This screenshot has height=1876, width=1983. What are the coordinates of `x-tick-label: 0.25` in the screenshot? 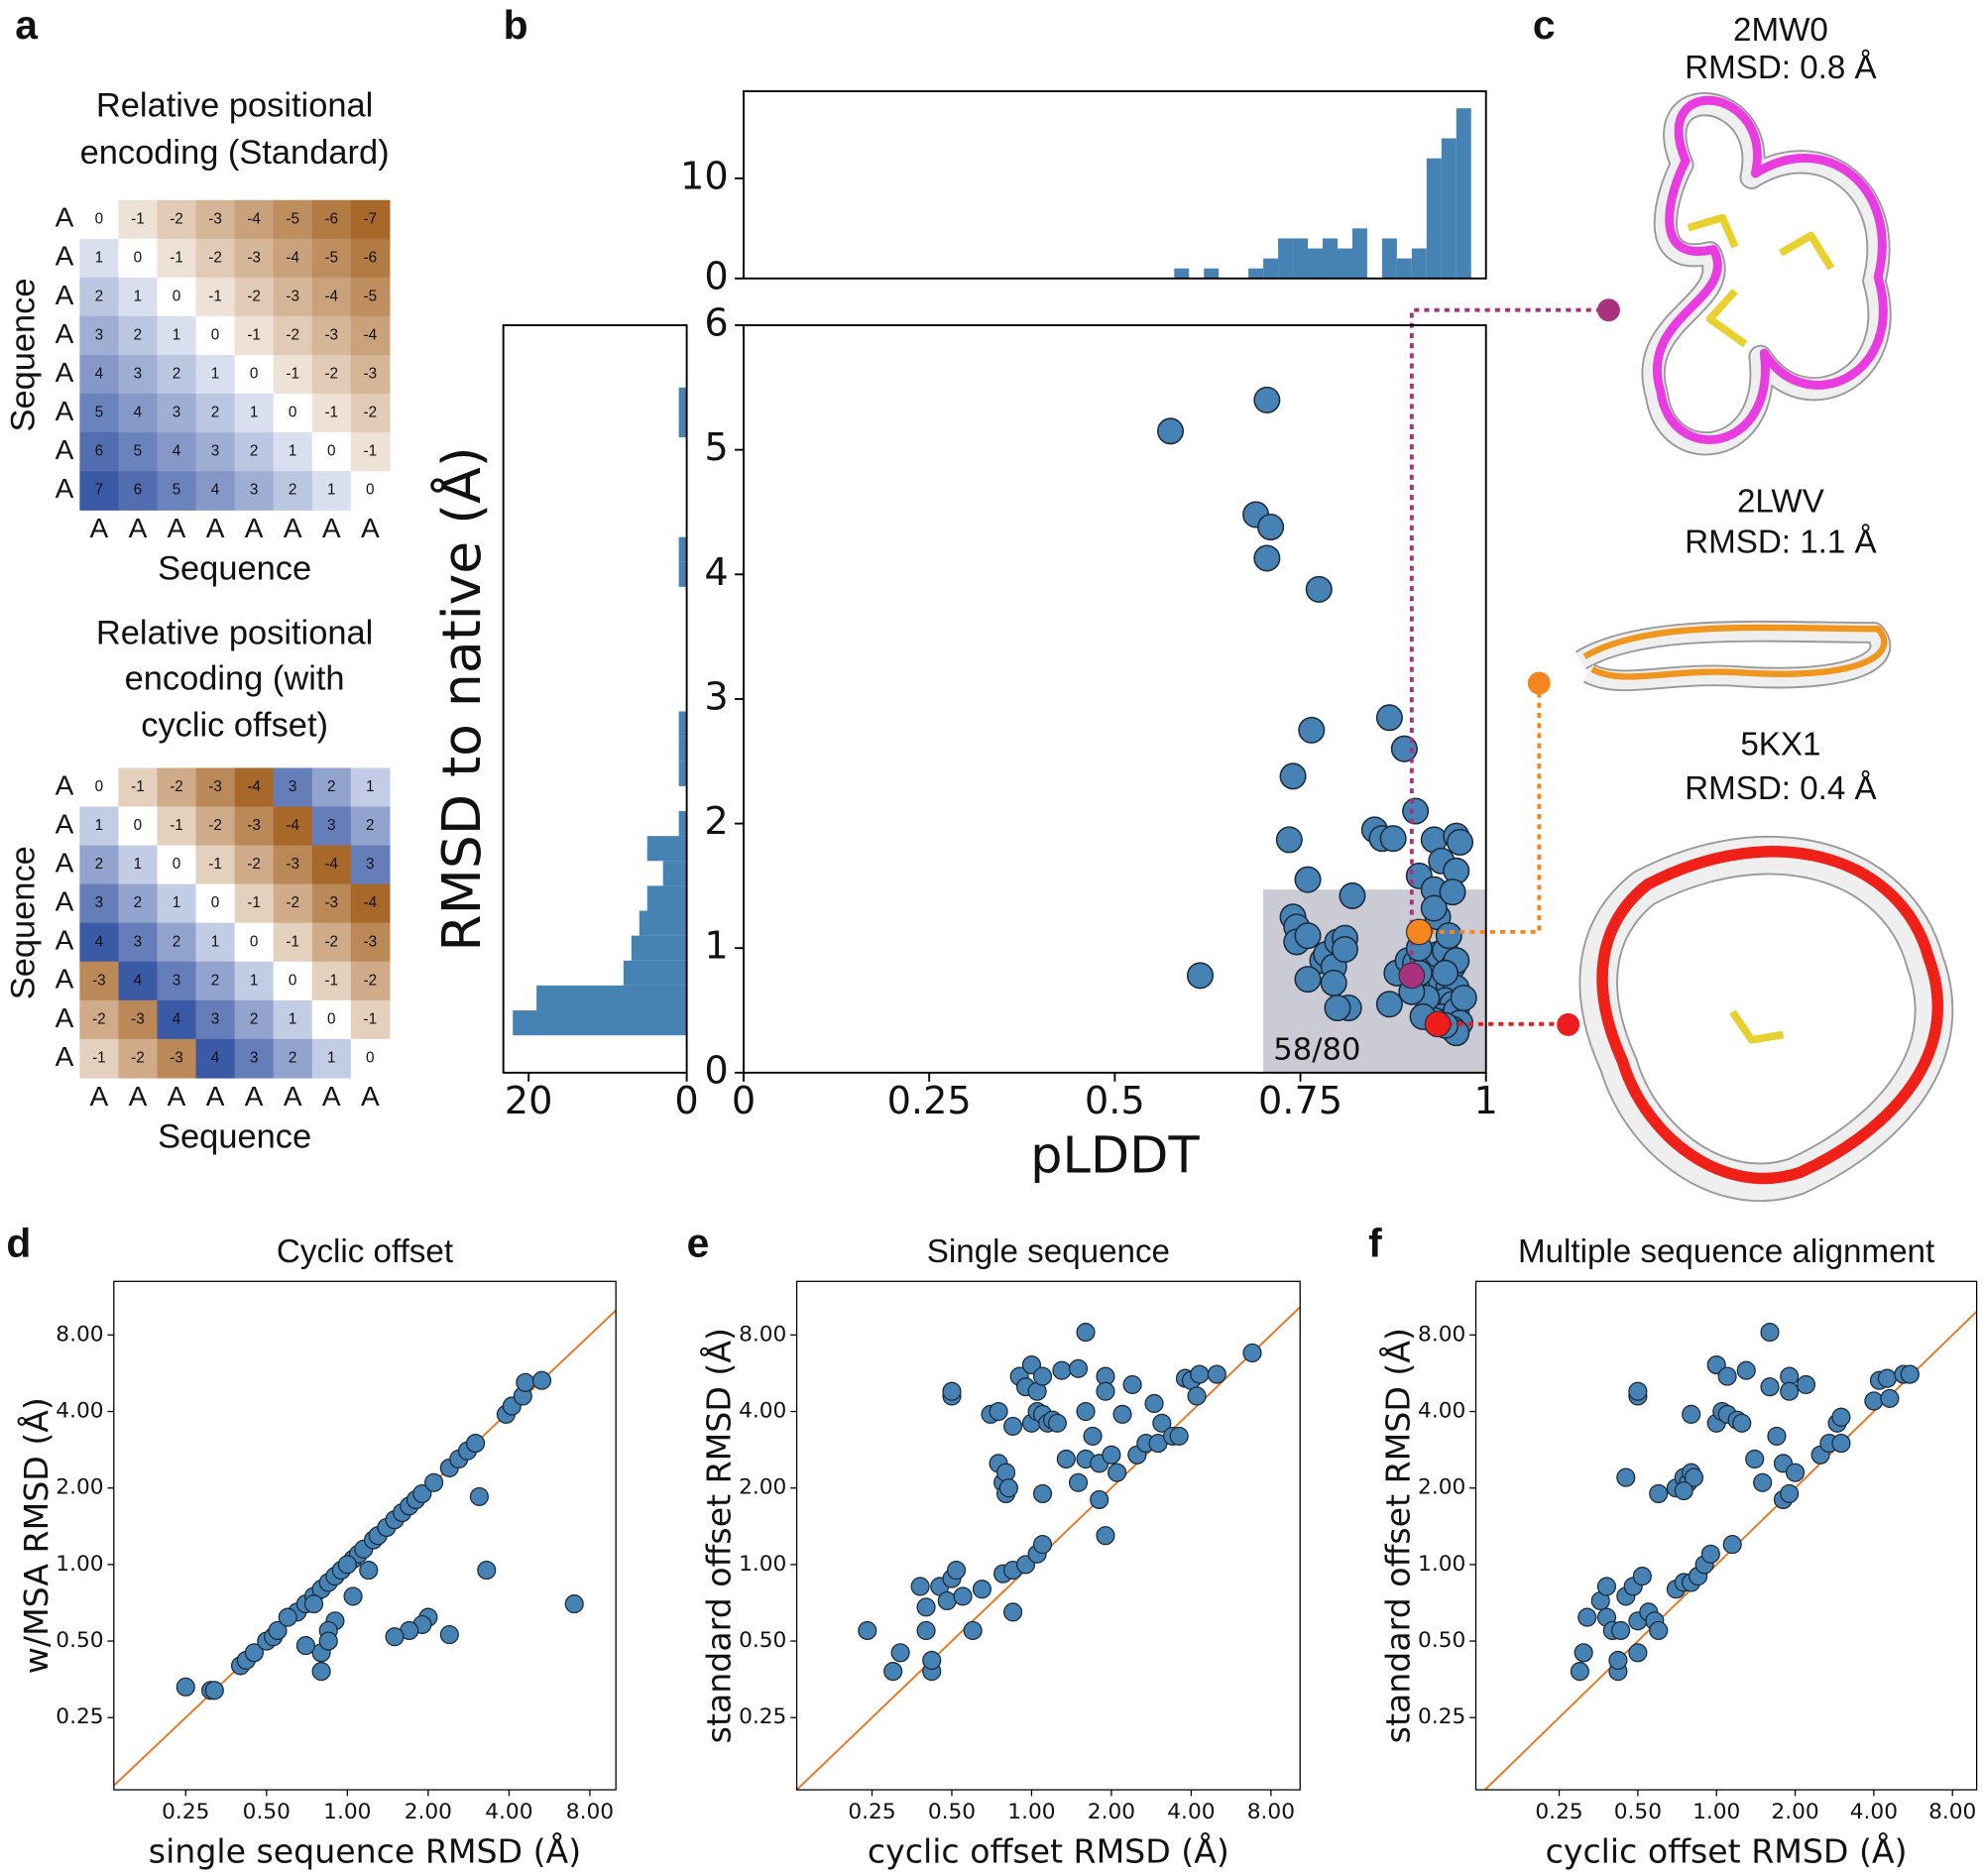 It's located at (872, 1812).